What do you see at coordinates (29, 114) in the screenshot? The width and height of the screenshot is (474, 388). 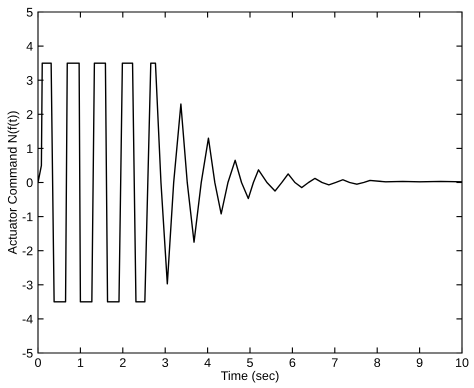 I see `y-tick-label: 2` at bounding box center [29, 114].